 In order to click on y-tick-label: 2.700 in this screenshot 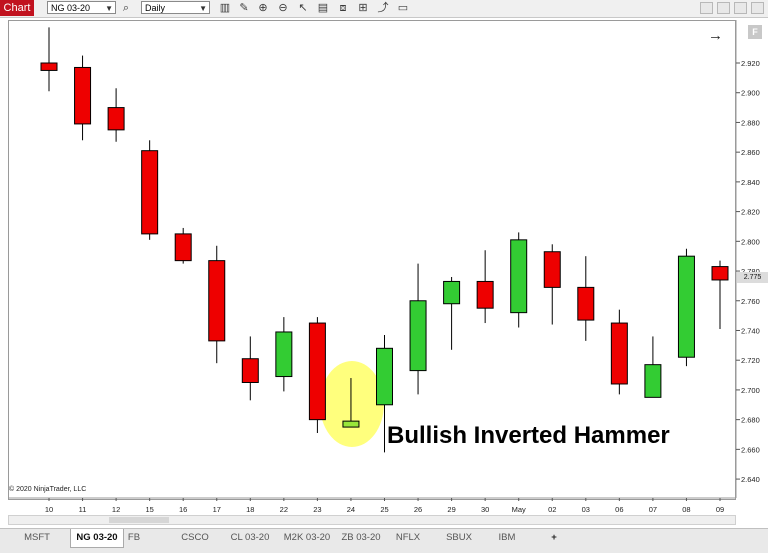, I will do `click(750, 390)`.